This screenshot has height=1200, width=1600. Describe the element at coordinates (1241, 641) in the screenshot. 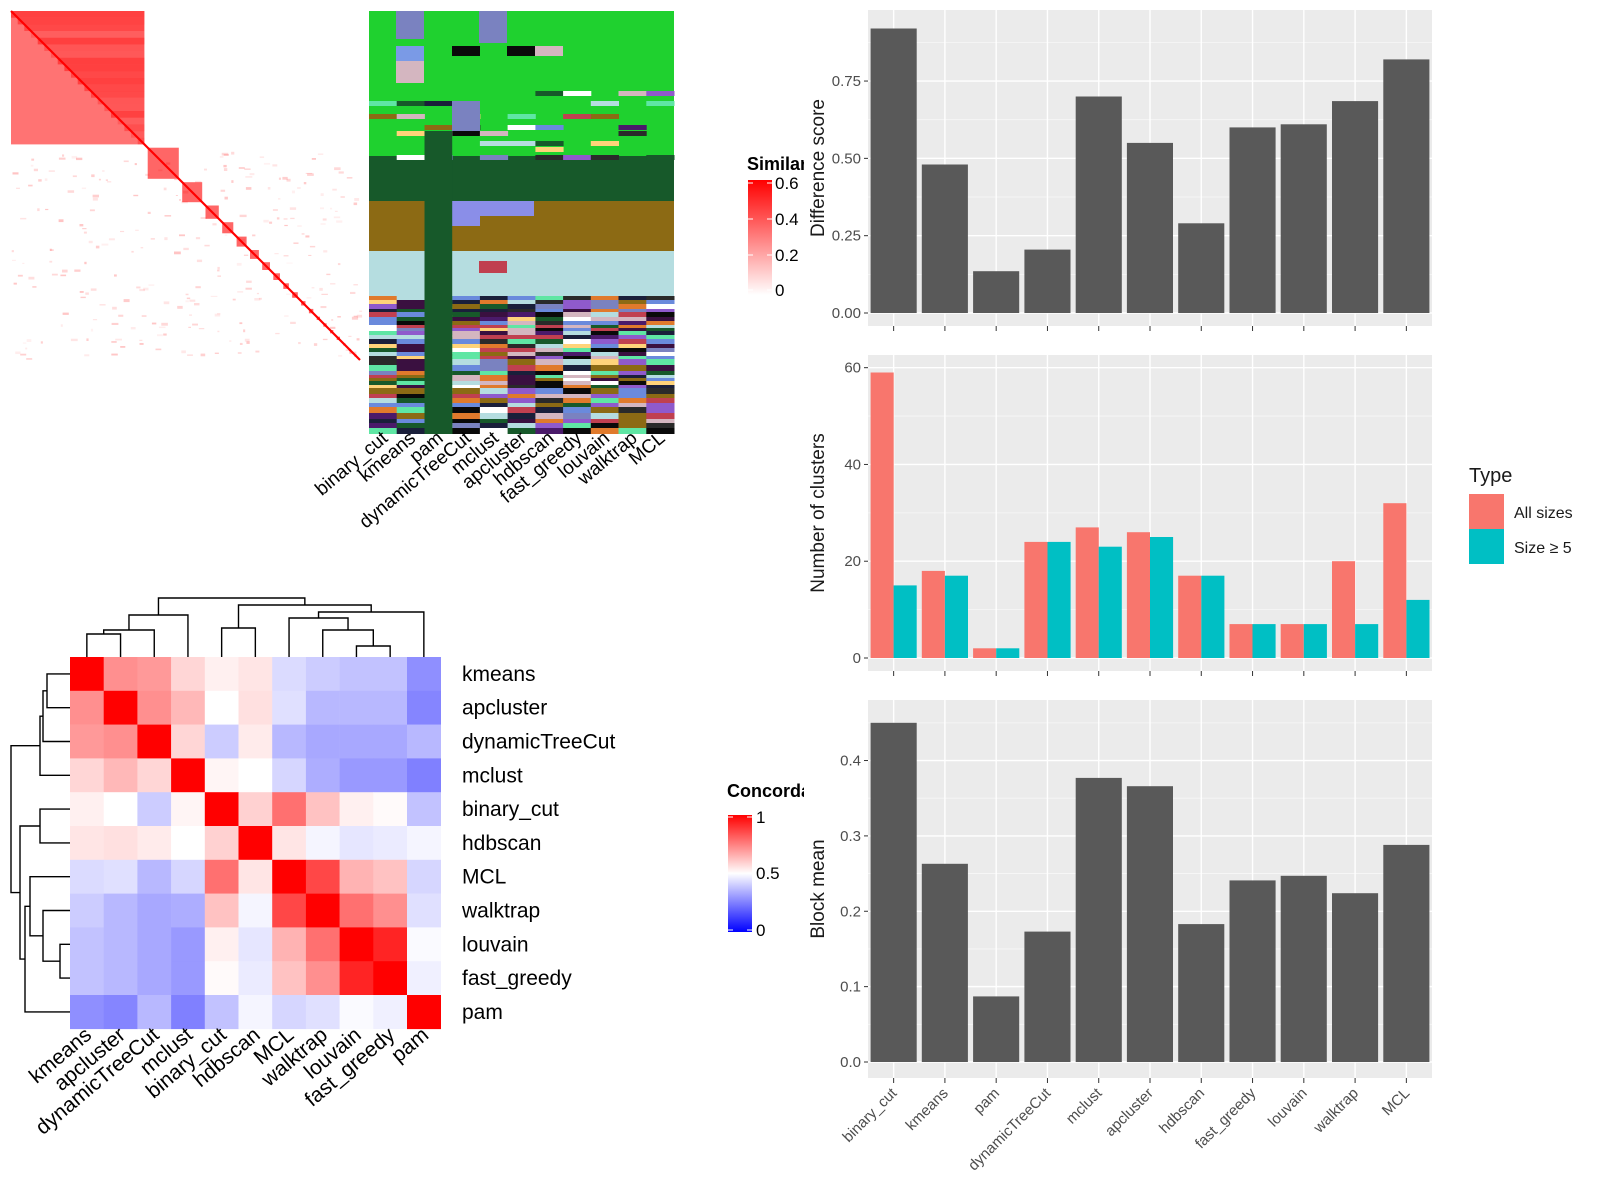

I see `bar-all-sizes-fast_greedy` at that location.